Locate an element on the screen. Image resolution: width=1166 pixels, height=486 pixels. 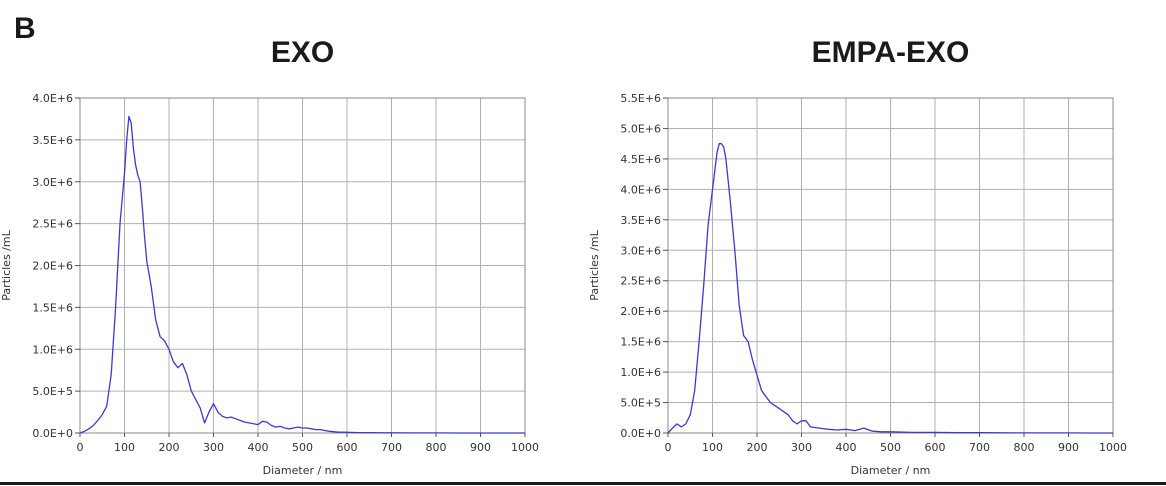
chart-title-exo: EXO is located at coordinates (302, 52).